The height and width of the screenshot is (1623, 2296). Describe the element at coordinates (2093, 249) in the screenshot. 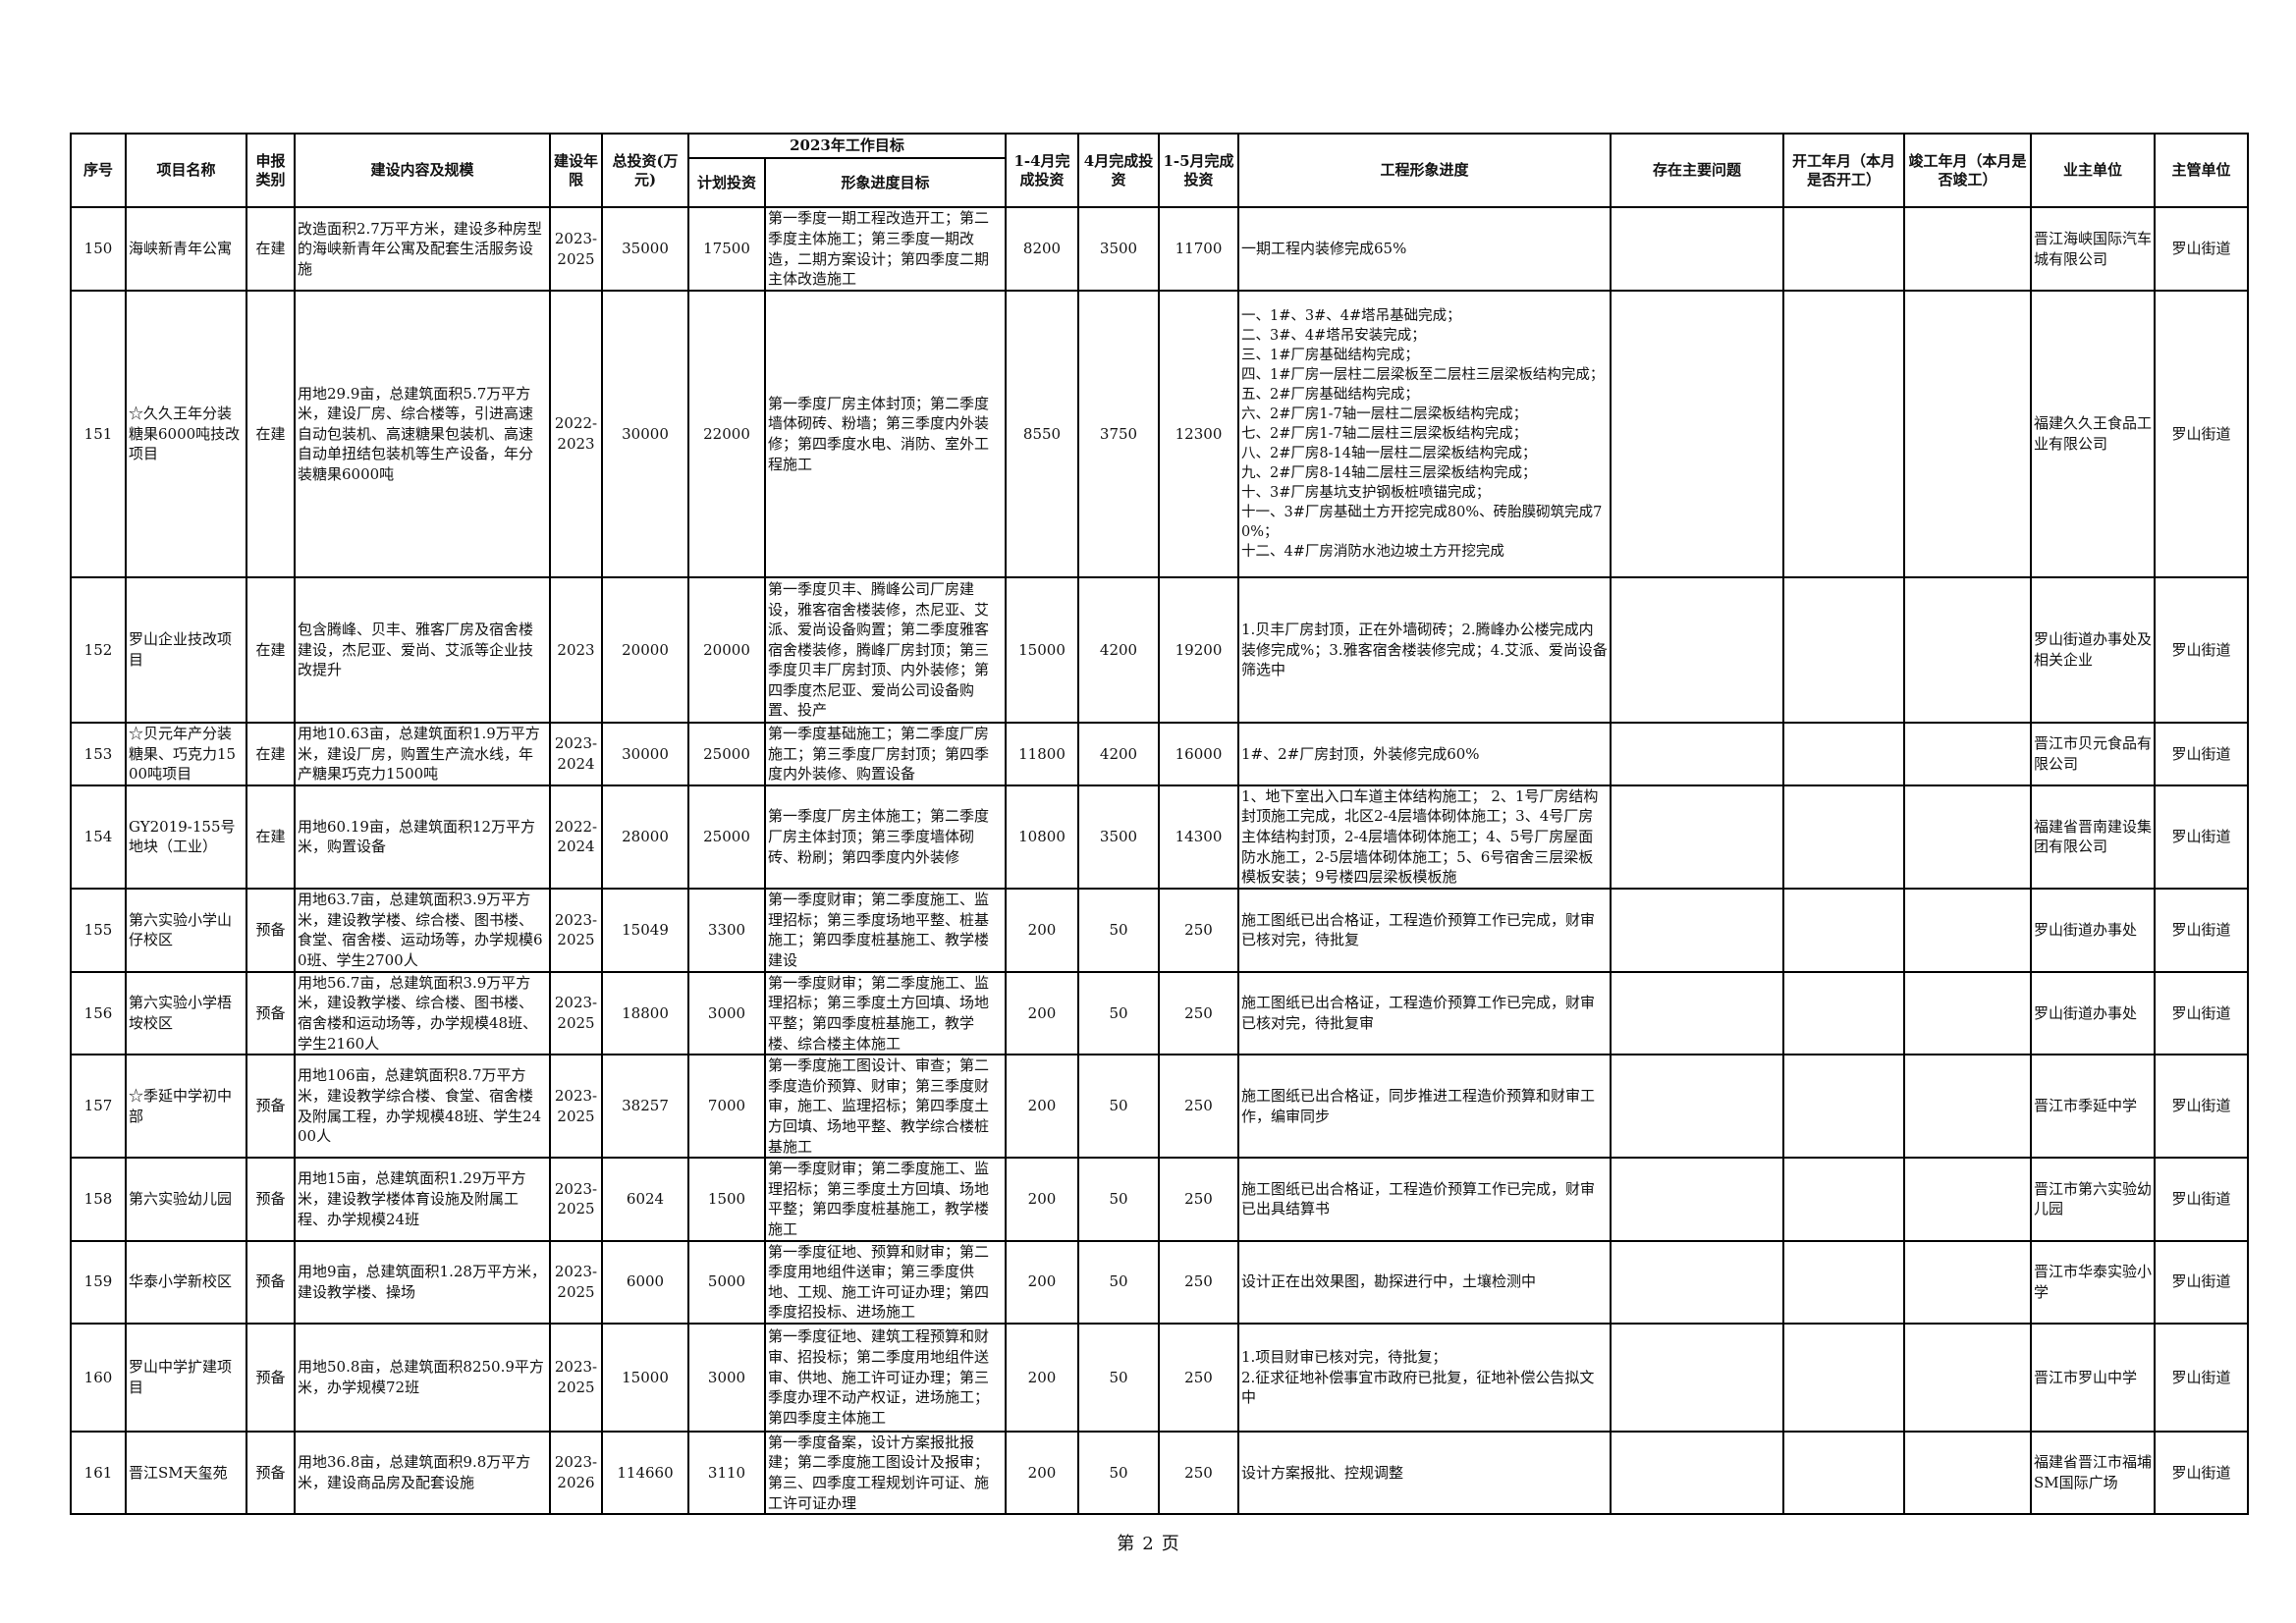

I see `cell-owner: 晋江海峡国际汽车城有限公司` at that location.